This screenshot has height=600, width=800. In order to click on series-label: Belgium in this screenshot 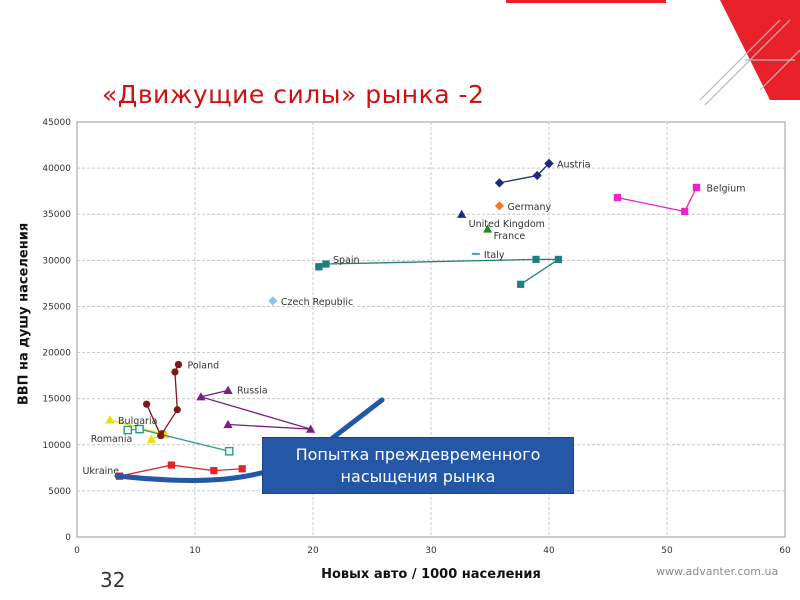, I will do `click(726, 188)`.